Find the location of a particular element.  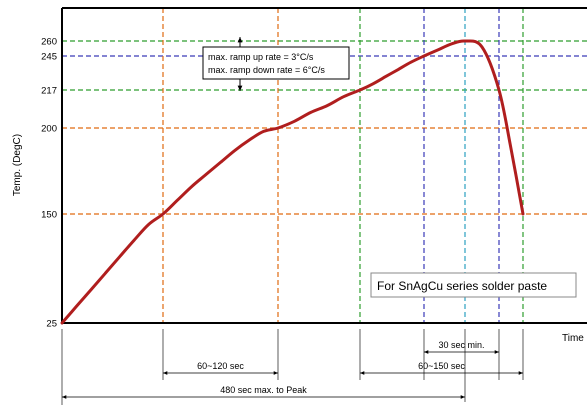

ramp-rate-box is located at coordinates (276, 63).